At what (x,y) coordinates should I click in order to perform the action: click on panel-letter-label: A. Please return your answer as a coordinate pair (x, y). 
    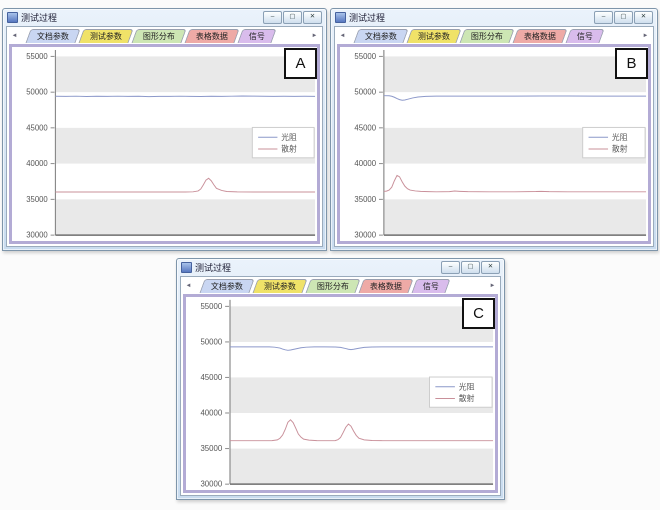
    Looking at the image, I should click on (300, 63).